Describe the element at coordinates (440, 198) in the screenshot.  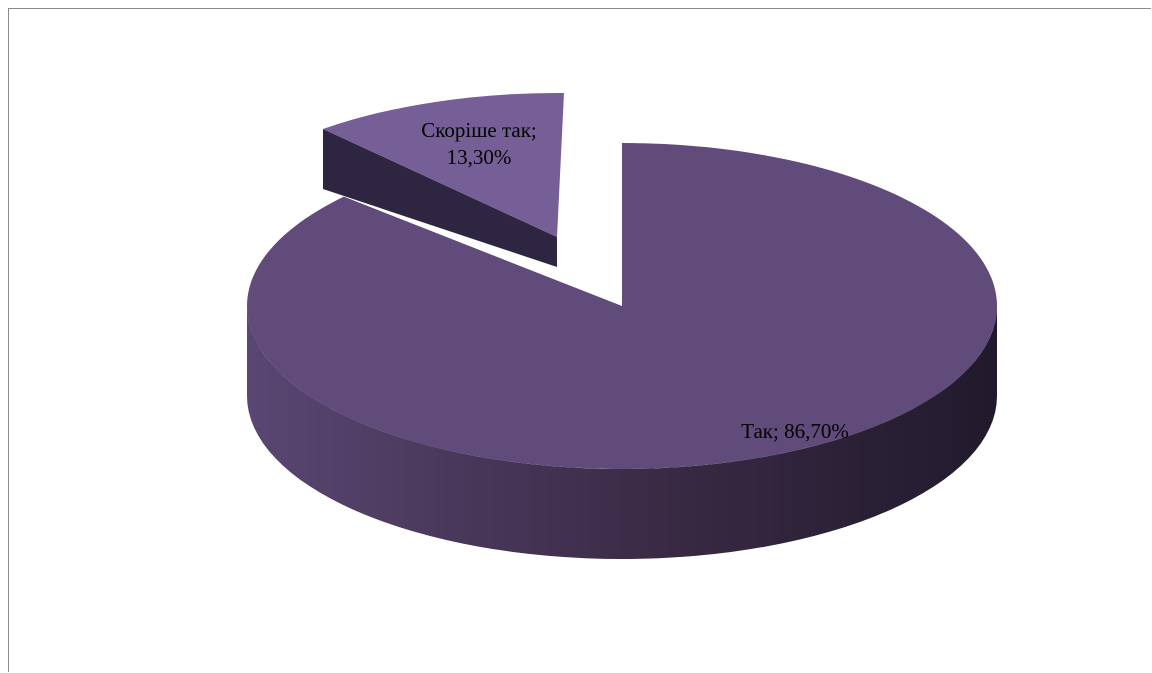
I see `pie-slice-skorishe-tak-wall` at that location.